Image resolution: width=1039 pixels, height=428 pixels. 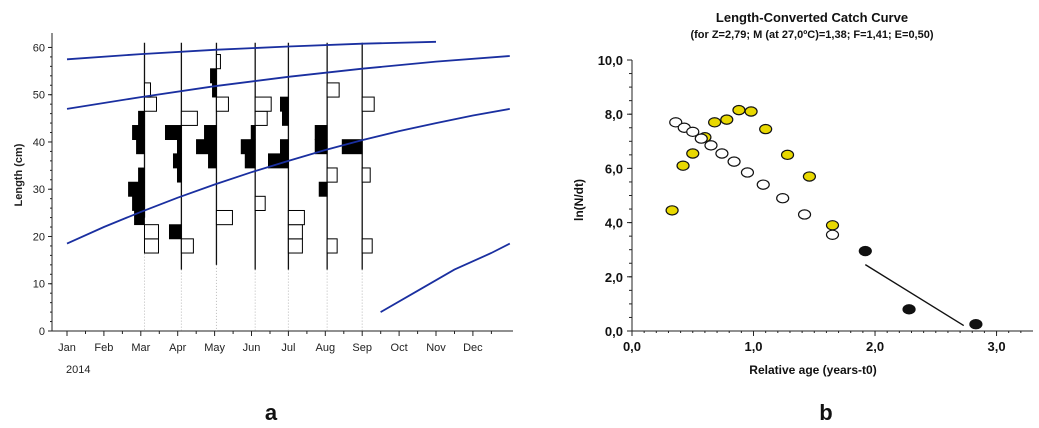 I want to click on panel-b-y-tick-label: 6,0, so click(x=614, y=168).